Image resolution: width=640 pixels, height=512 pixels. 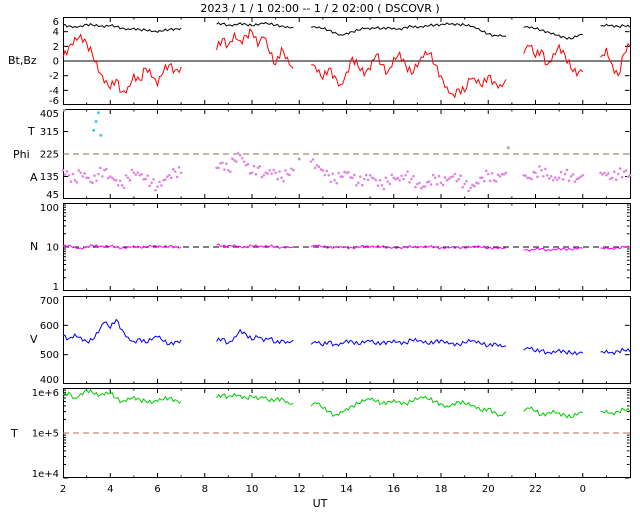 I want to click on ylabel-bt-bz: Bt,Bz, so click(x=22, y=60).